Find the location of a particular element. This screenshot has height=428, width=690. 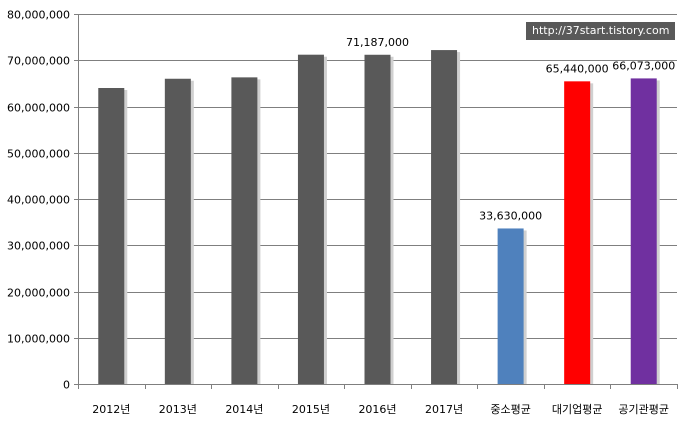

y-tick-label: 80,000,000 is located at coordinates (38, 15).